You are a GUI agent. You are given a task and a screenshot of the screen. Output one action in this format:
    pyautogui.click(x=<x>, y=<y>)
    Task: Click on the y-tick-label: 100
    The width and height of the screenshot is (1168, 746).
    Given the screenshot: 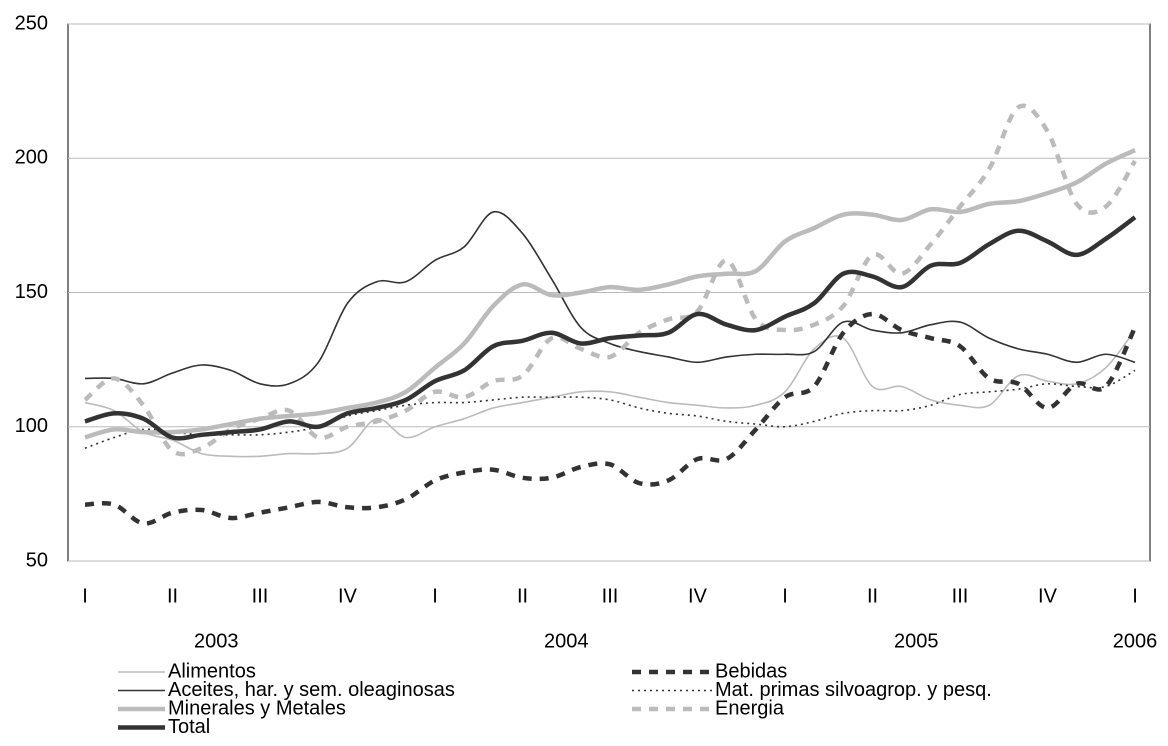 What is the action you would take?
    pyautogui.click(x=31, y=426)
    